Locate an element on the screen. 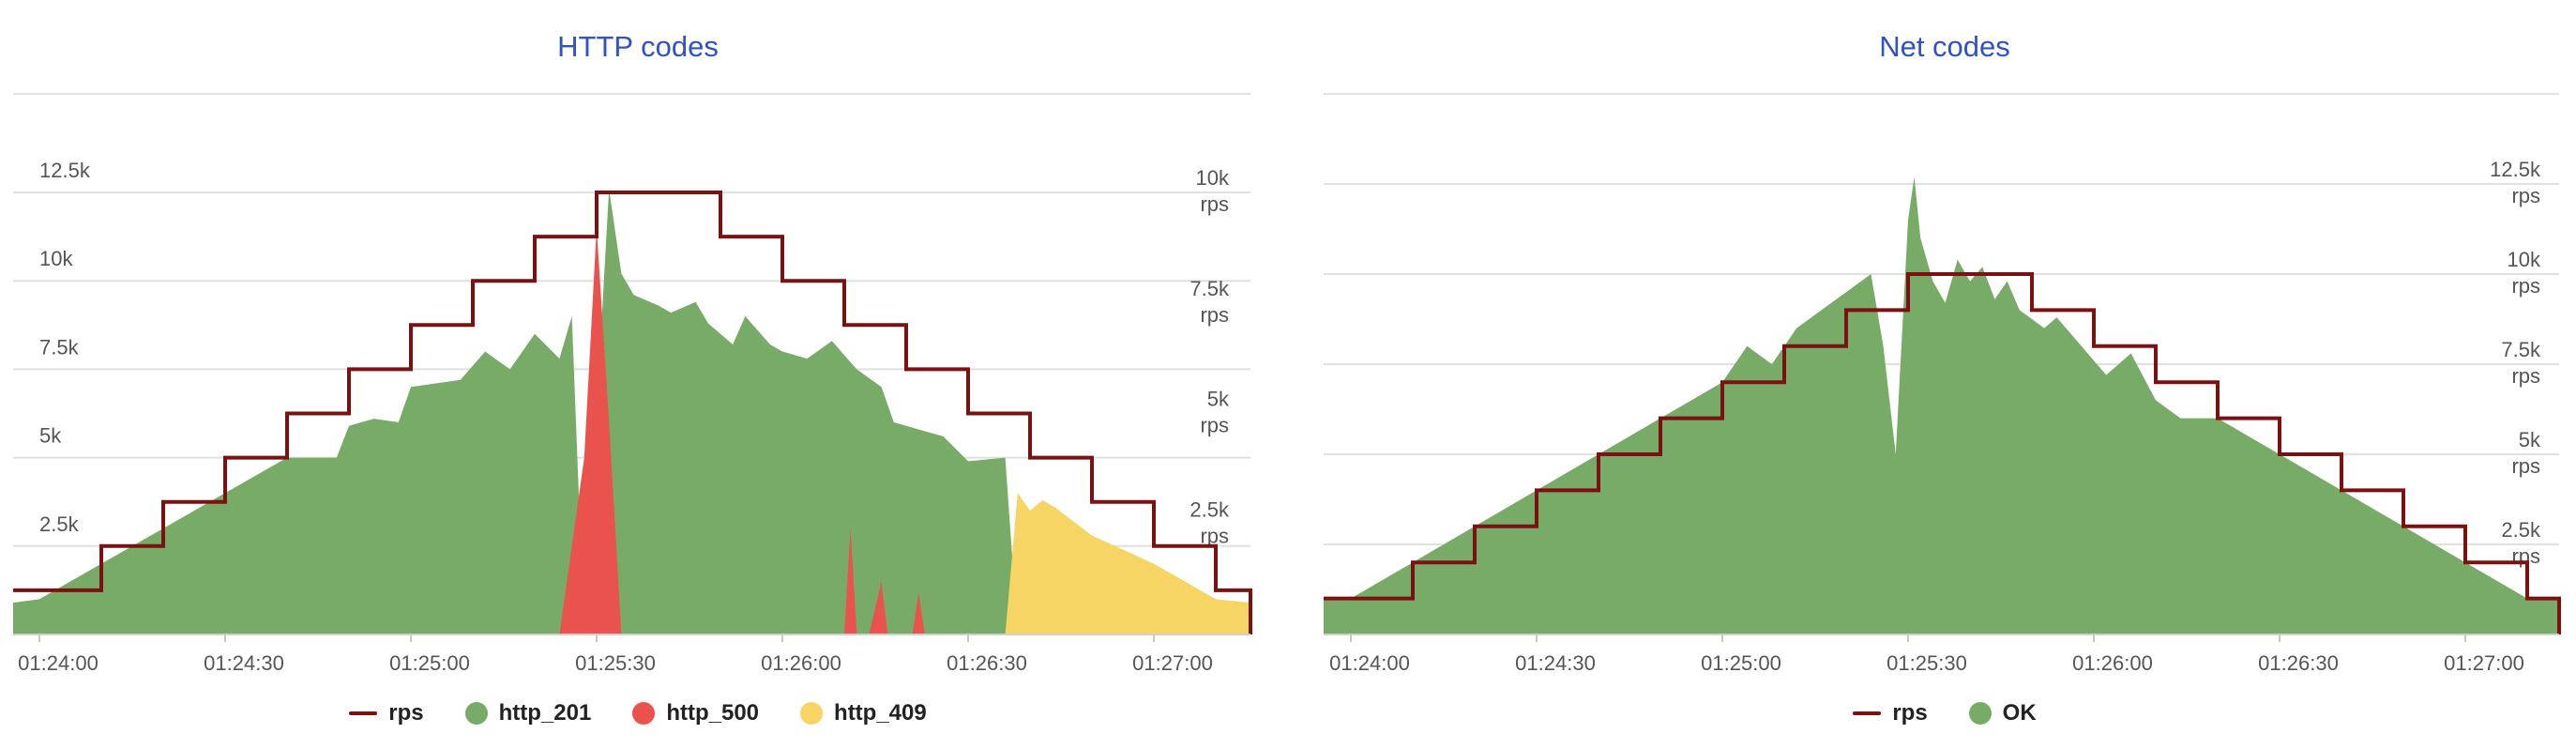 The image size is (2576, 749). legend-item-http-500: http_500 is located at coordinates (696, 713).